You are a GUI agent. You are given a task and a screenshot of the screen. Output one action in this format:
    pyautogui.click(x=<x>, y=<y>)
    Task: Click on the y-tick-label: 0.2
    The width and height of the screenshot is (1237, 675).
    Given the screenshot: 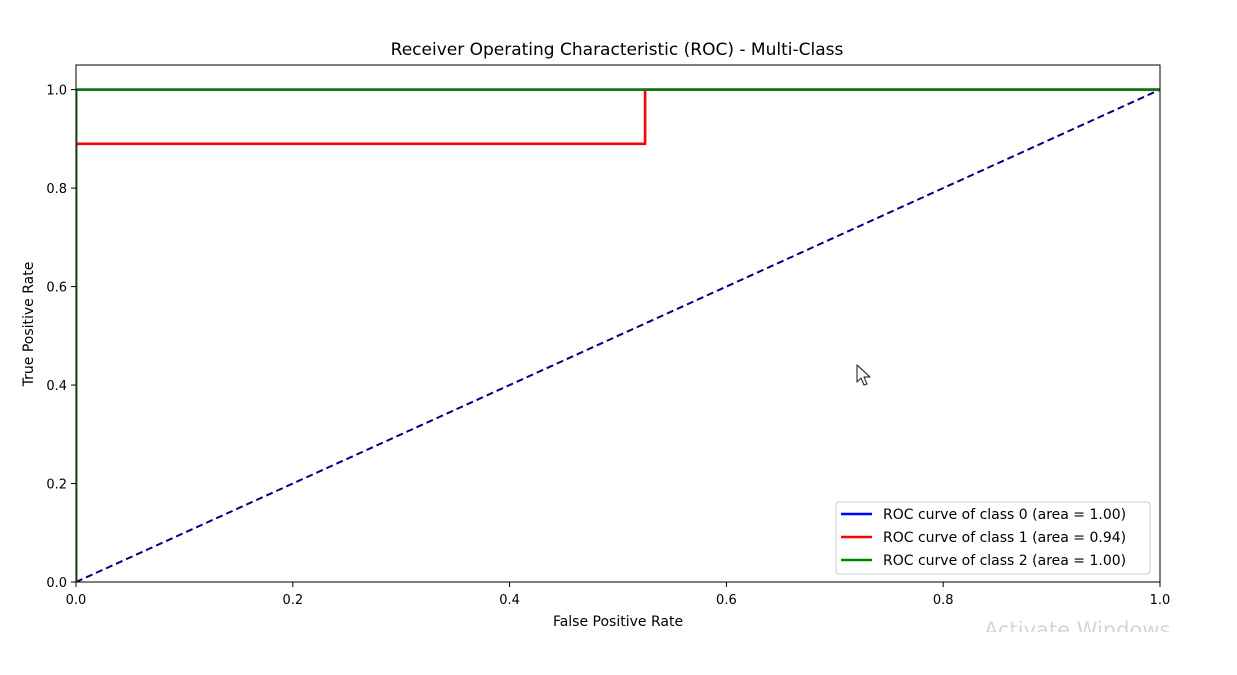 What is the action you would take?
    pyautogui.click(x=56, y=485)
    